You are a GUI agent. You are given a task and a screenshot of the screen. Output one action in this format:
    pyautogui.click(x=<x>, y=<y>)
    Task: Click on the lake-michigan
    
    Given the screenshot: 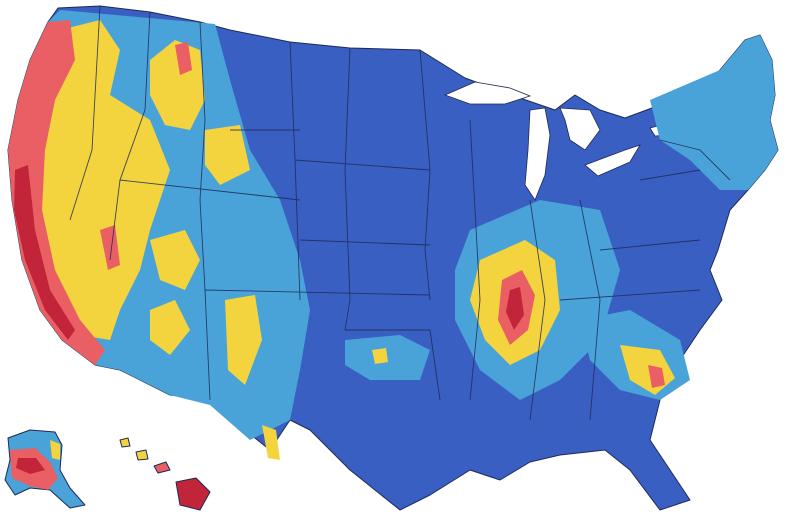 What is the action you would take?
    pyautogui.click(x=537, y=154)
    